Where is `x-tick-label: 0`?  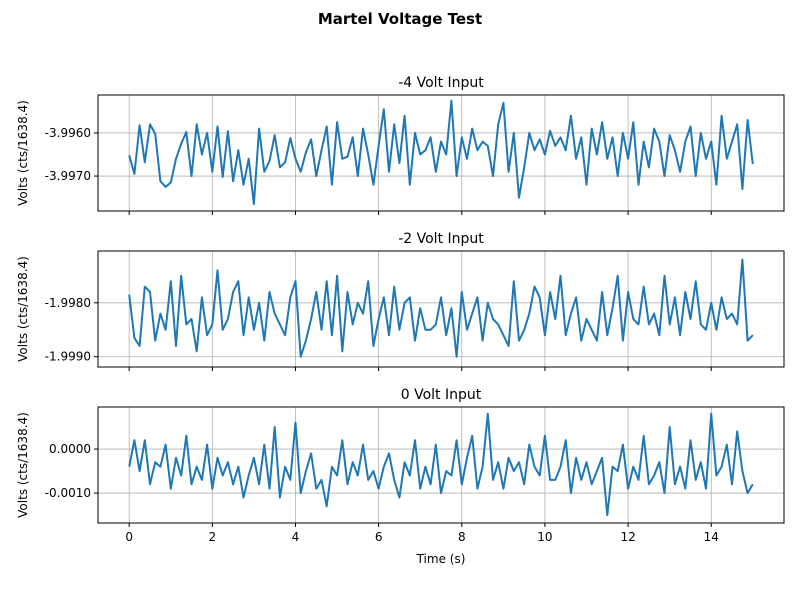
x-tick-label: 0 is located at coordinates (129, 537).